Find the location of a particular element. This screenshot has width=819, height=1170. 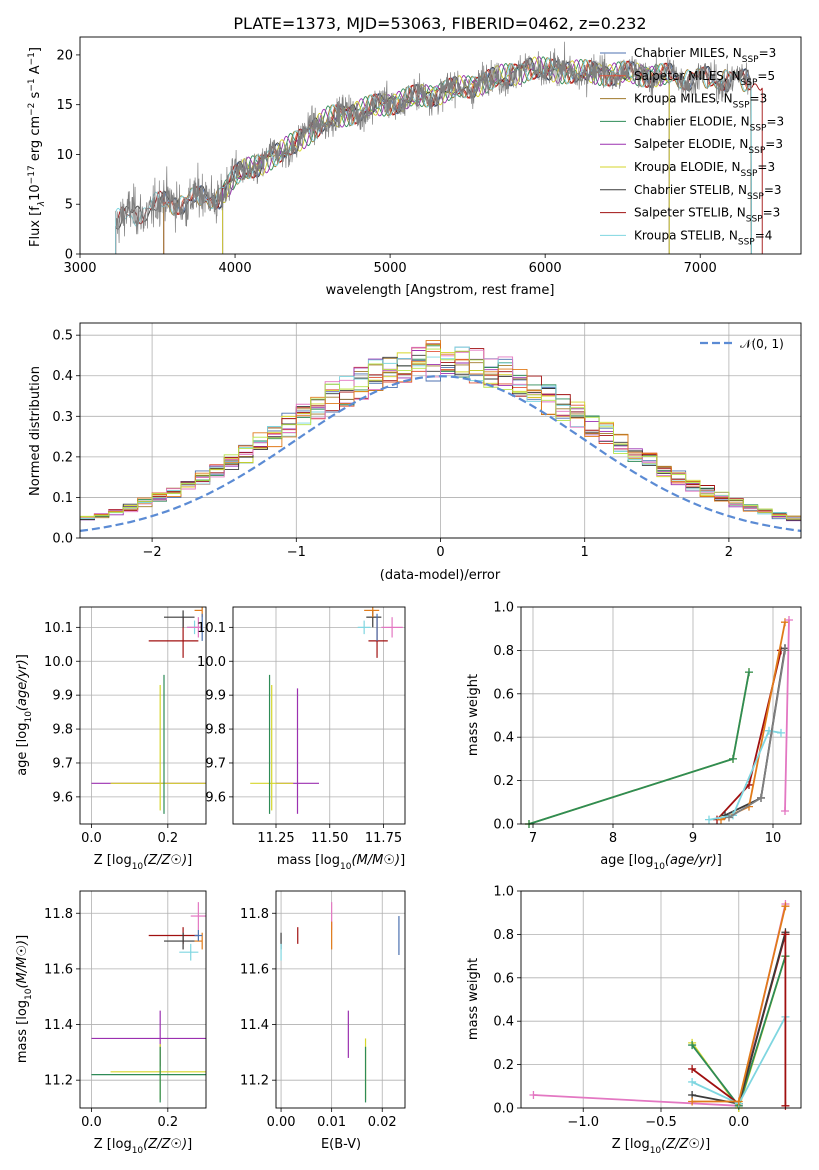

x-tick-label: 0.01 is located at coordinates (331, 1122).